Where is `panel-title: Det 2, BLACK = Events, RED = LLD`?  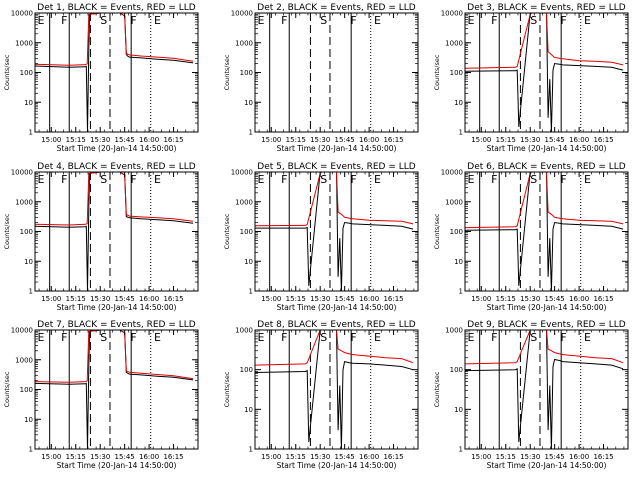
panel-title: Det 2, BLACK = Events, RED = LLD is located at coordinates (336, 8).